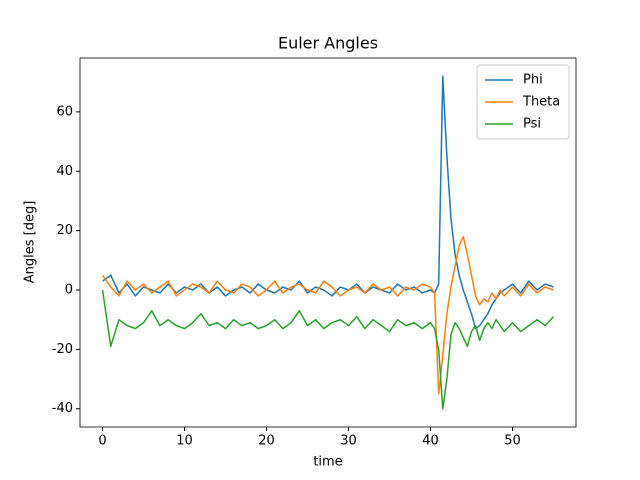  What do you see at coordinates (327, 462) in the screenshot?
I see `x-axis-label: time` at bounding box center [327, 462].